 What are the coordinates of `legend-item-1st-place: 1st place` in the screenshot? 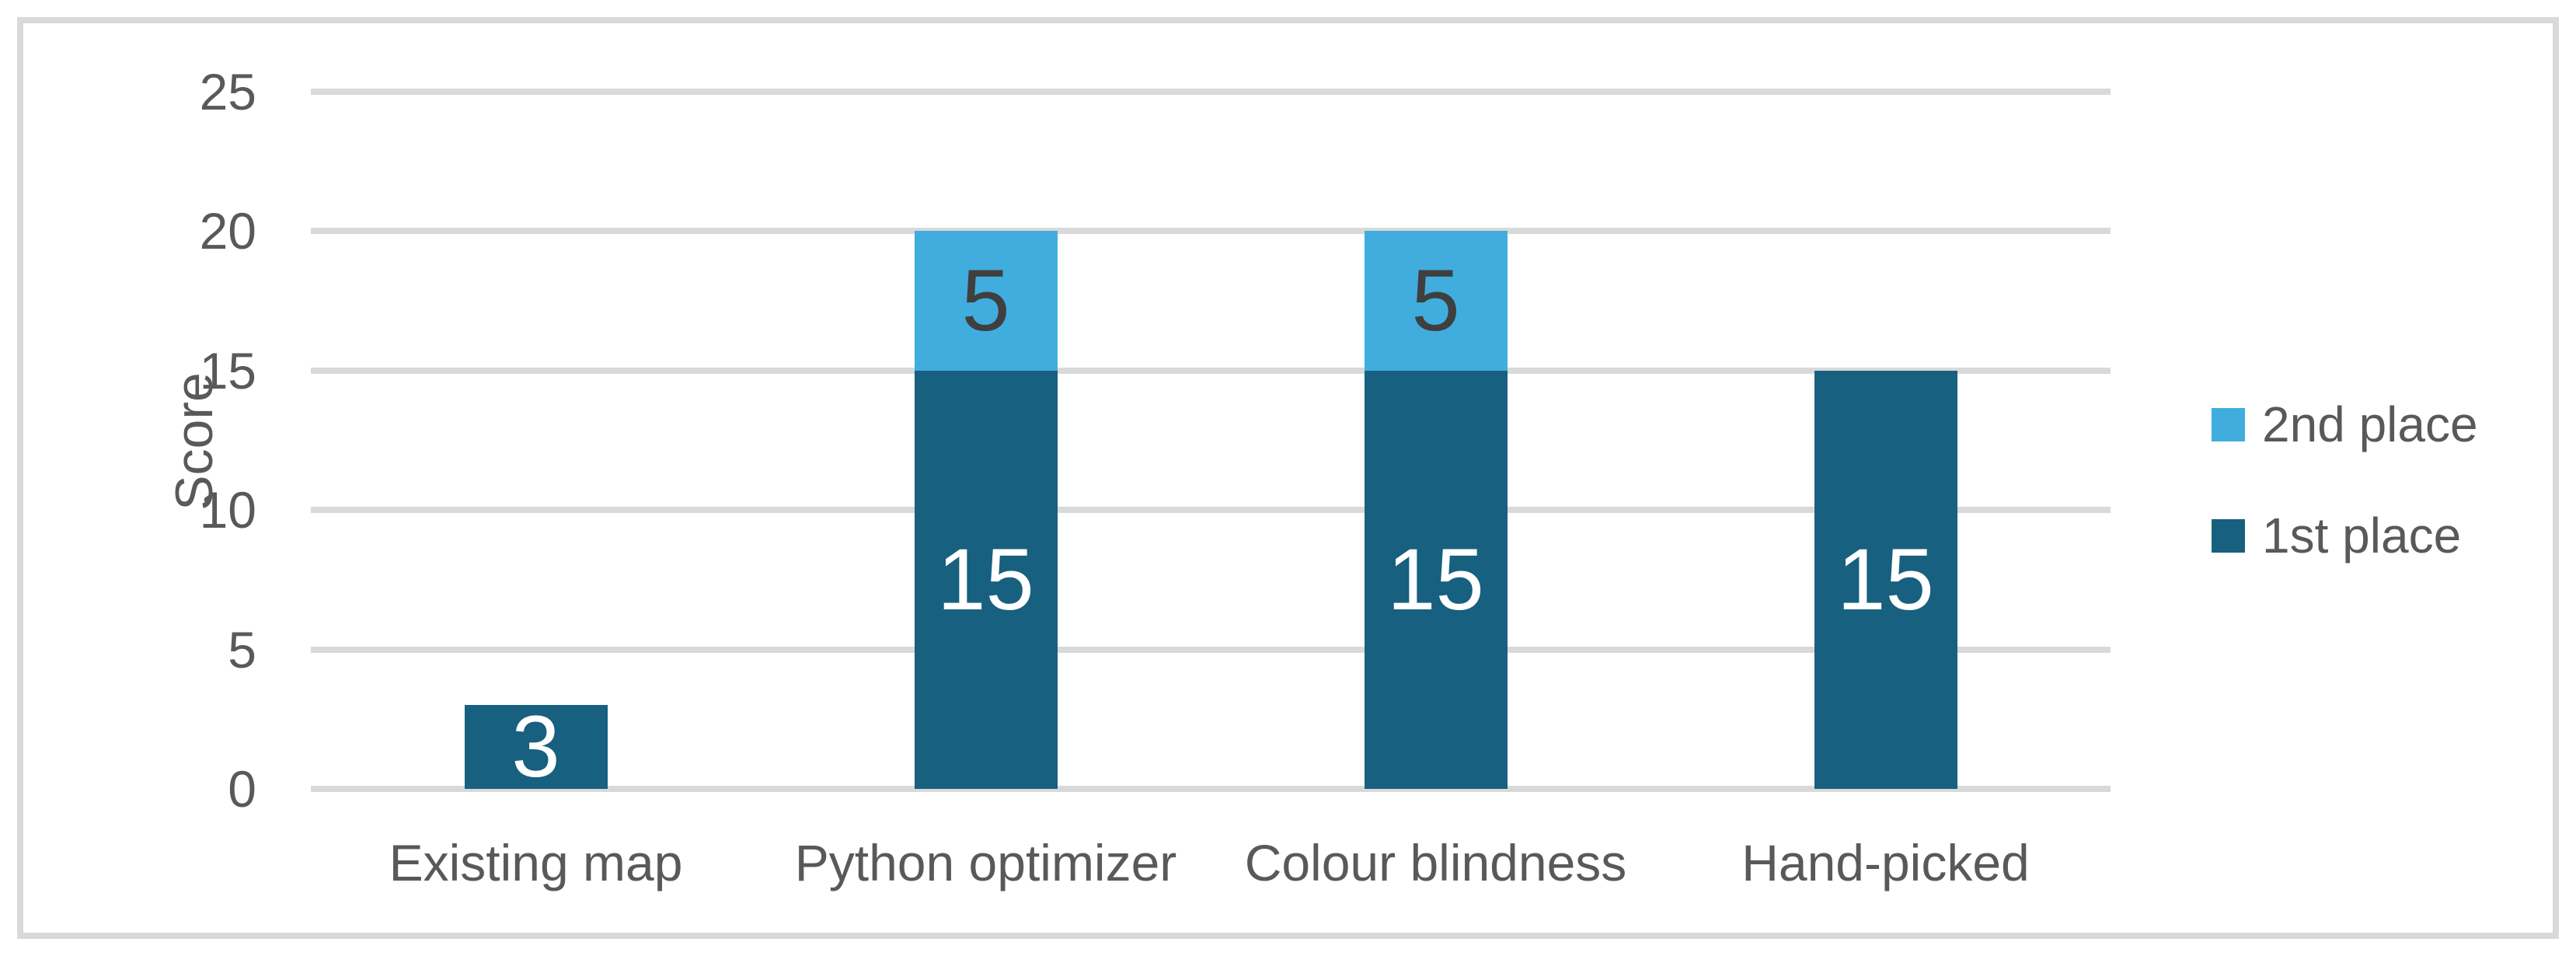 It's located at (2336, 535).